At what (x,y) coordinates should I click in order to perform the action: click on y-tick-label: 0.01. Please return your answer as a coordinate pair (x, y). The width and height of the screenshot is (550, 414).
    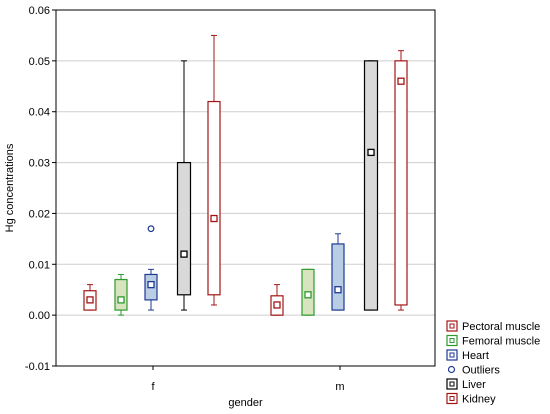
    Looking at the image, I should click on (39, 265).